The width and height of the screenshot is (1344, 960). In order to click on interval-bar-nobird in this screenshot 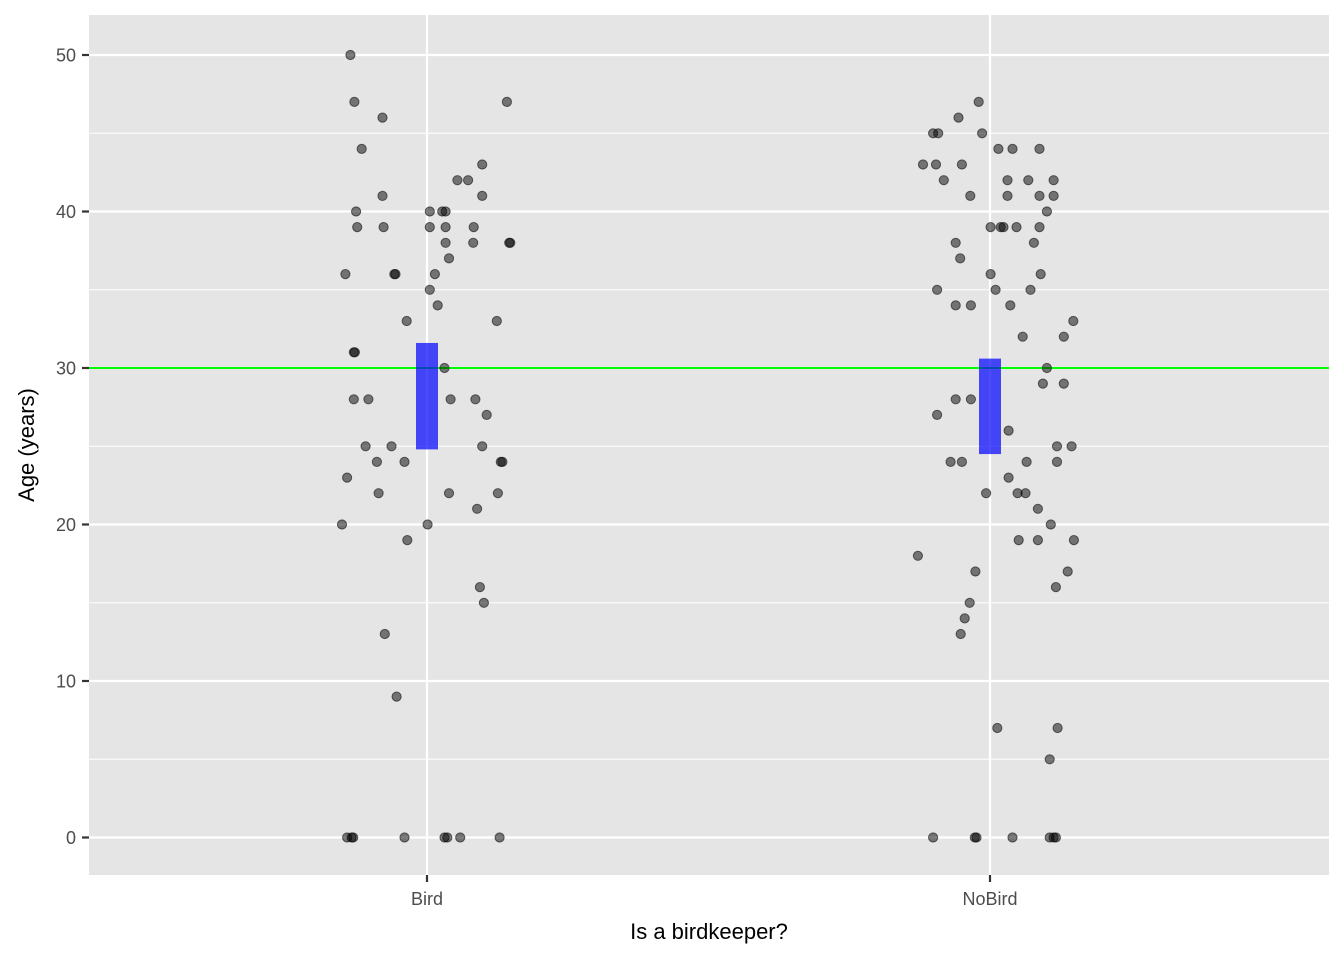, I will do `click(990, 406)`.